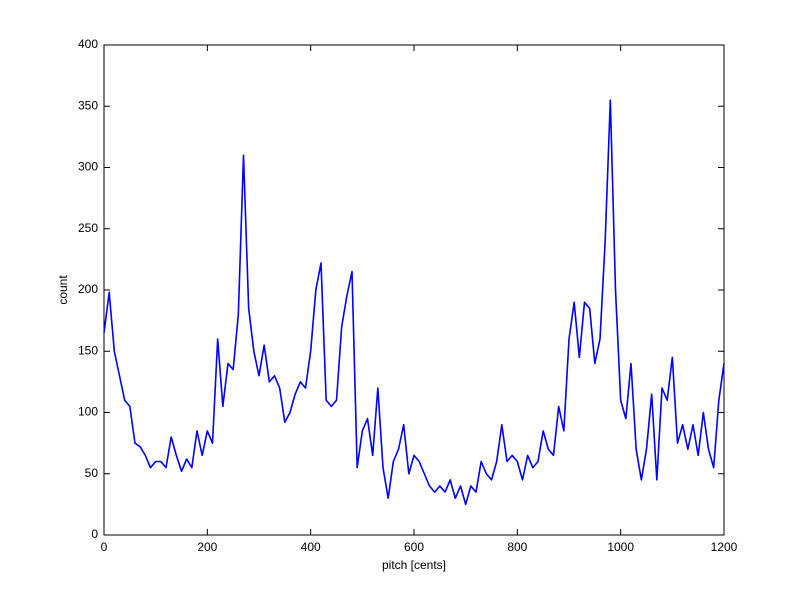 The width and height of the screenshot is (800, 605). What do you see at coordinates (88, 105) in the screenshot?
I see `y-tick-label: 350` at bounding box center [88, 105].